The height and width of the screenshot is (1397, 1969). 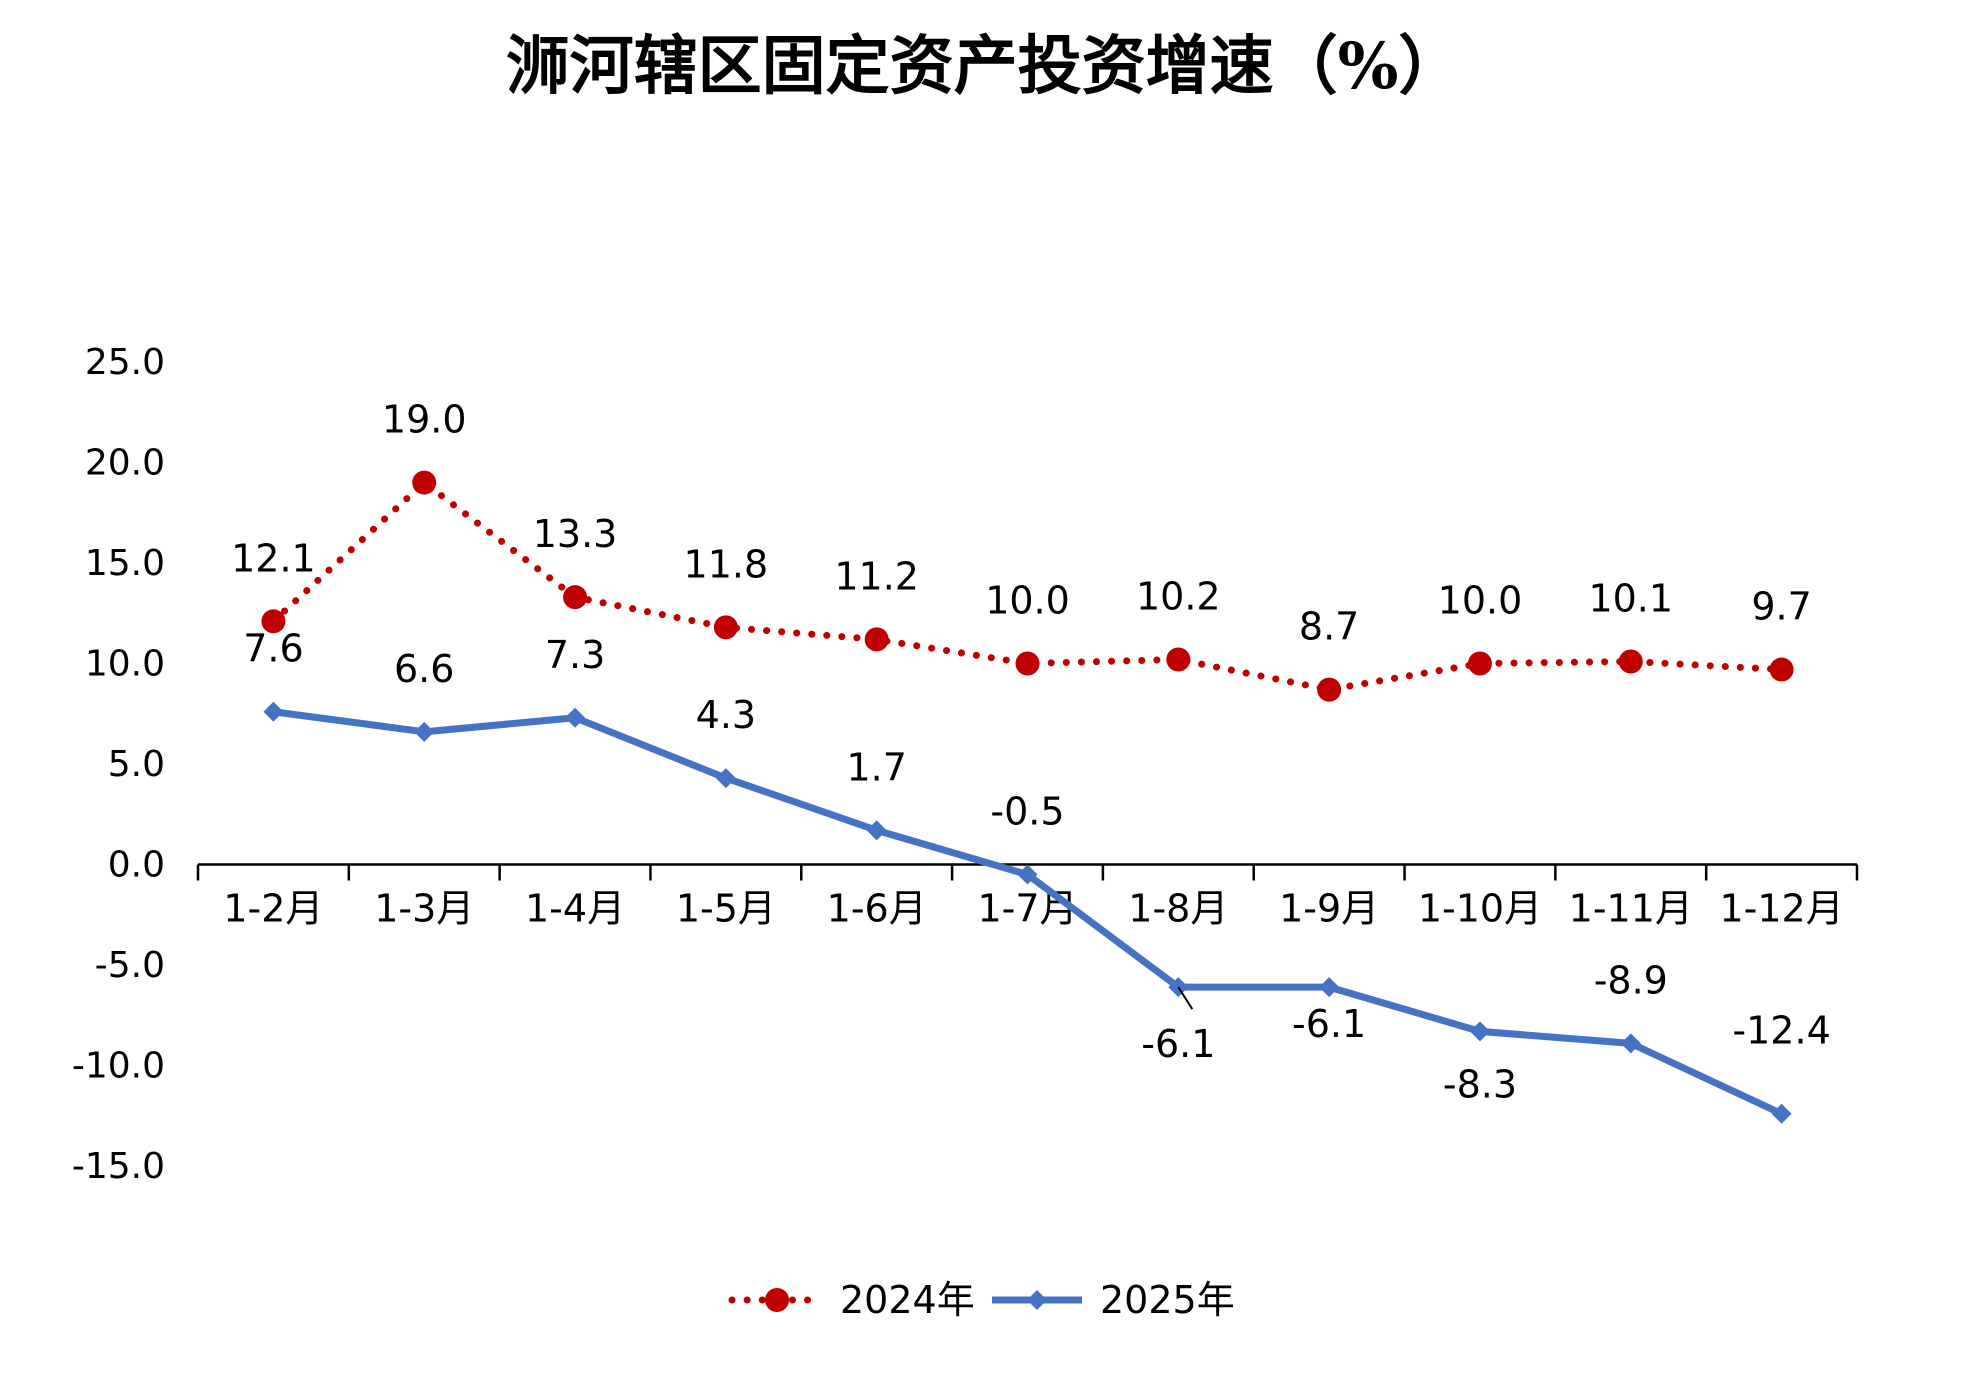 What do you see at coordinates (1781, 909) in the screenshot?
I see `x-tick-label: 1-12月` at bounding box center [1781, 909].